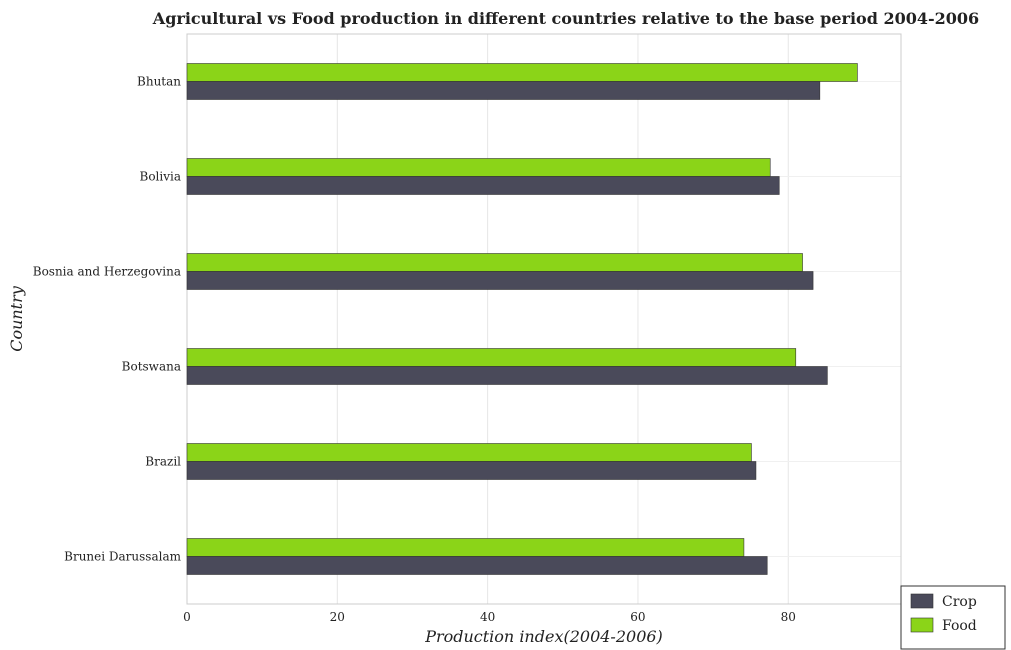 The width and height of the screenshot is (1011, 650). I want to click on legend: Crop Food, so click(953, 617).